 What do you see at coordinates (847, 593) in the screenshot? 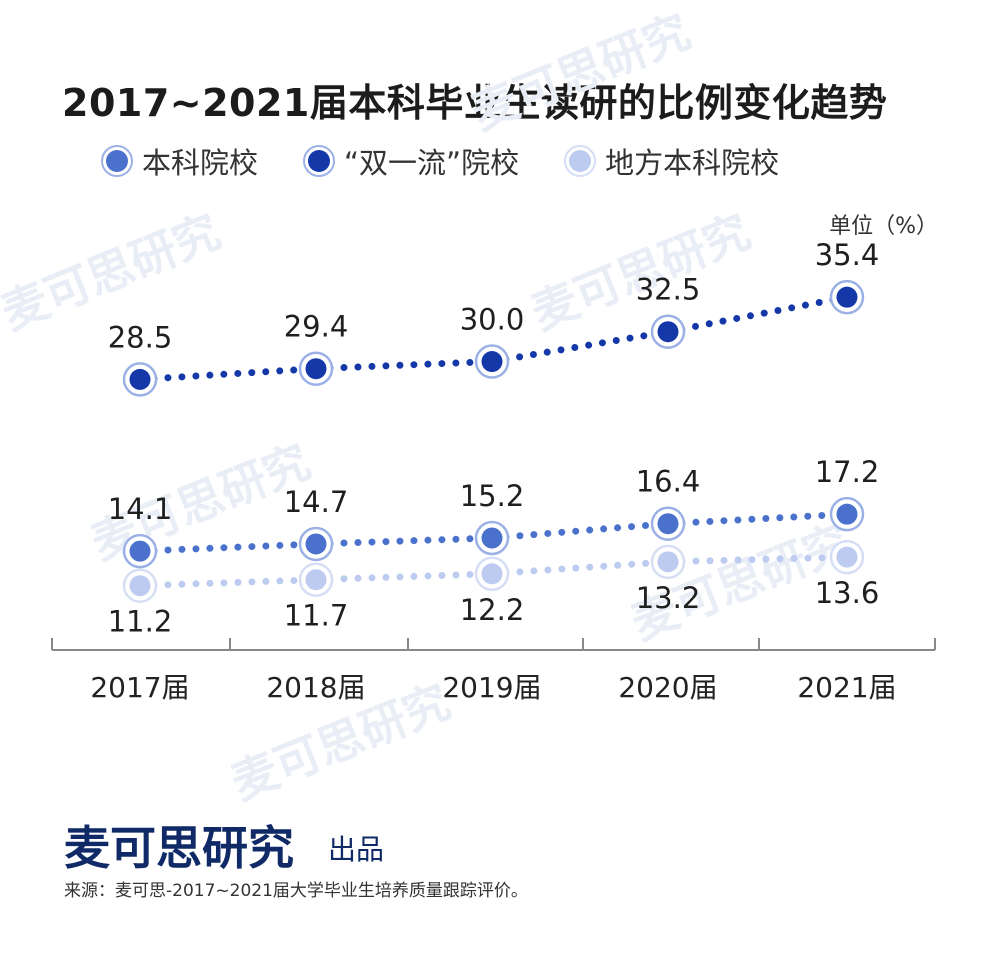
I see `data-label: 13.6` at bounding box center [847, 593].